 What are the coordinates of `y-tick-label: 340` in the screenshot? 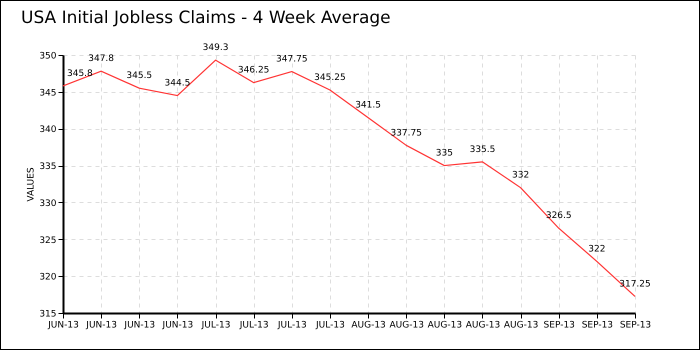 It's located at (48, 130).